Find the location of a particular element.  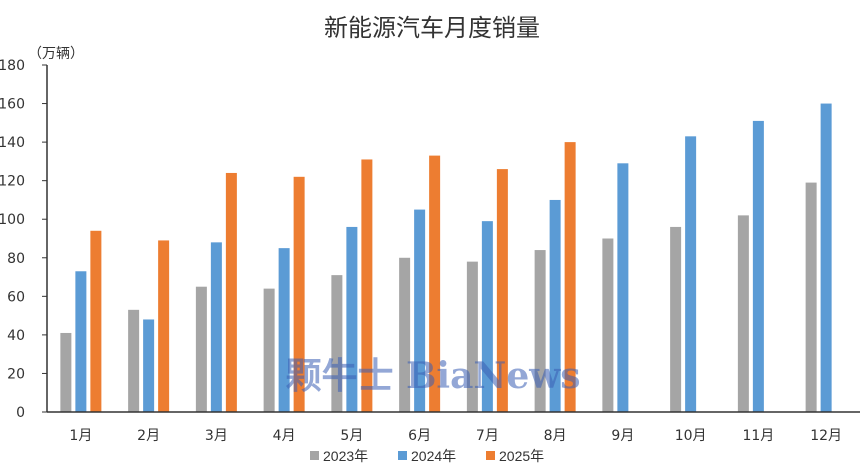

x-tick-label: 7月 is located at coordinates (487, 436).